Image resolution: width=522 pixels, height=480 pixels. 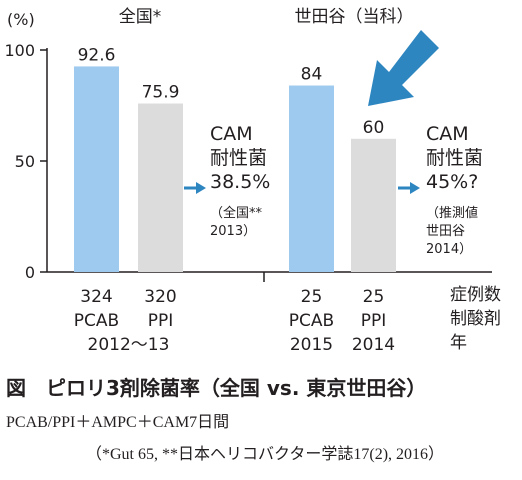 What do you see at coordinates (312, 75) in the screenshot?
I see `bar-value-label: 84` at bounding box center [312, 75].